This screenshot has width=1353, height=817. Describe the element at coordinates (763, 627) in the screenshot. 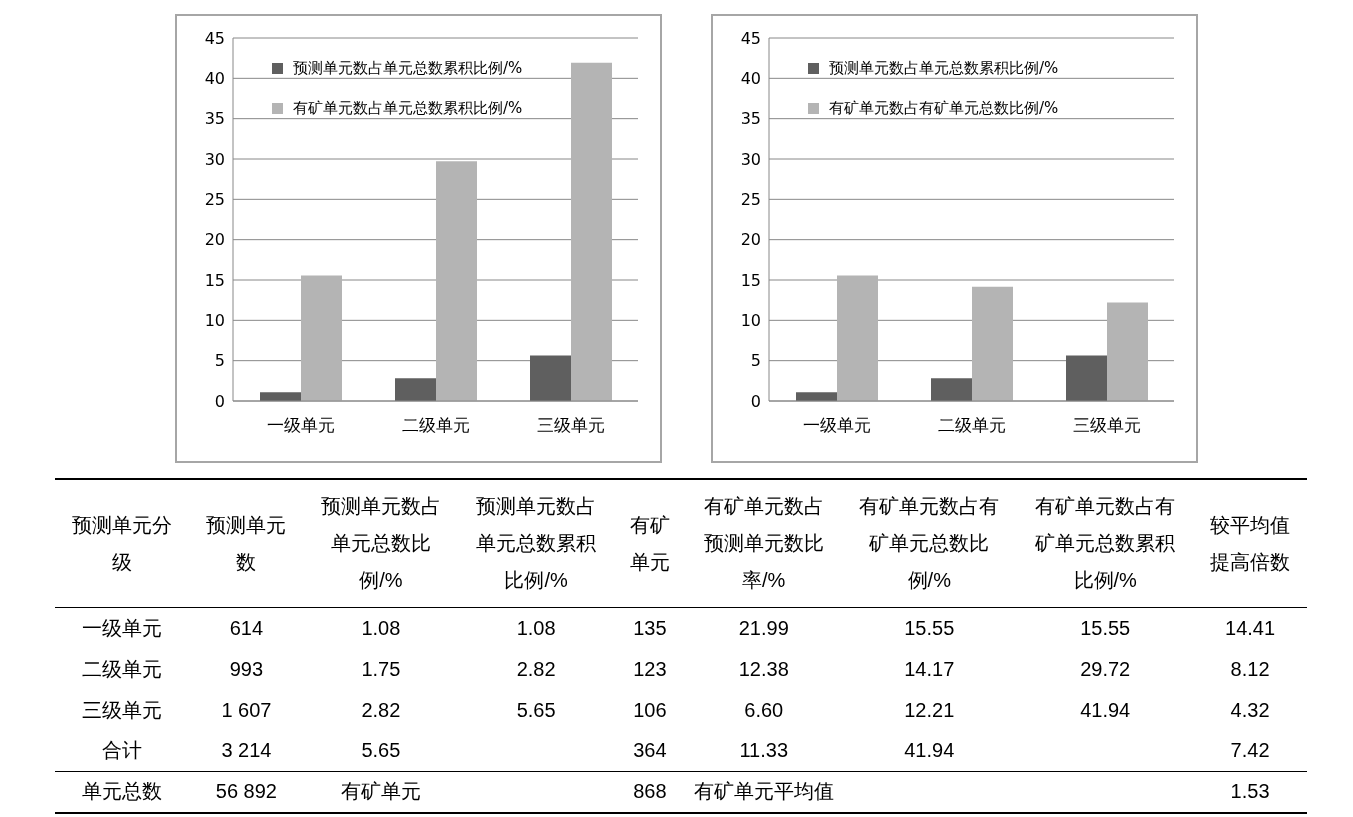

I see `text: 21.99` at that location.